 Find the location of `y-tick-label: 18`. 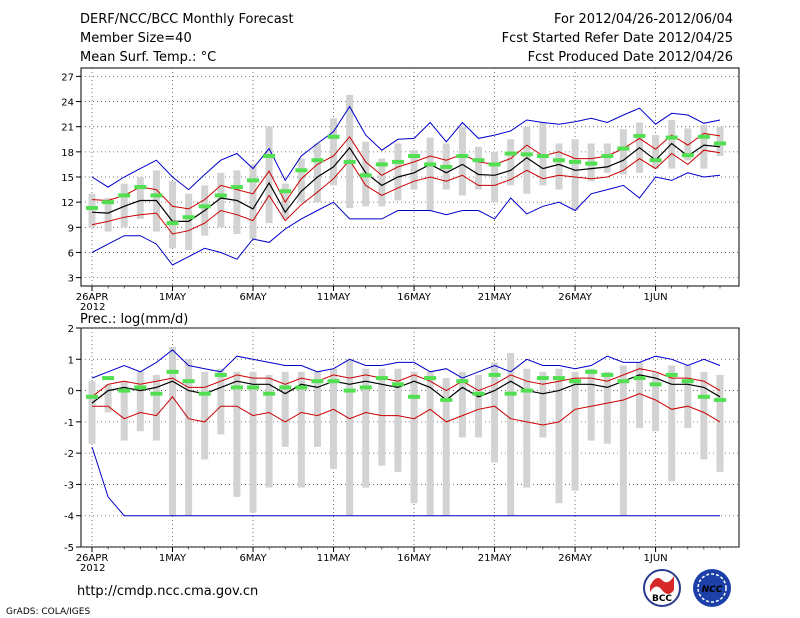

y-tick-label: 18 is located at coordinates (67, 153).